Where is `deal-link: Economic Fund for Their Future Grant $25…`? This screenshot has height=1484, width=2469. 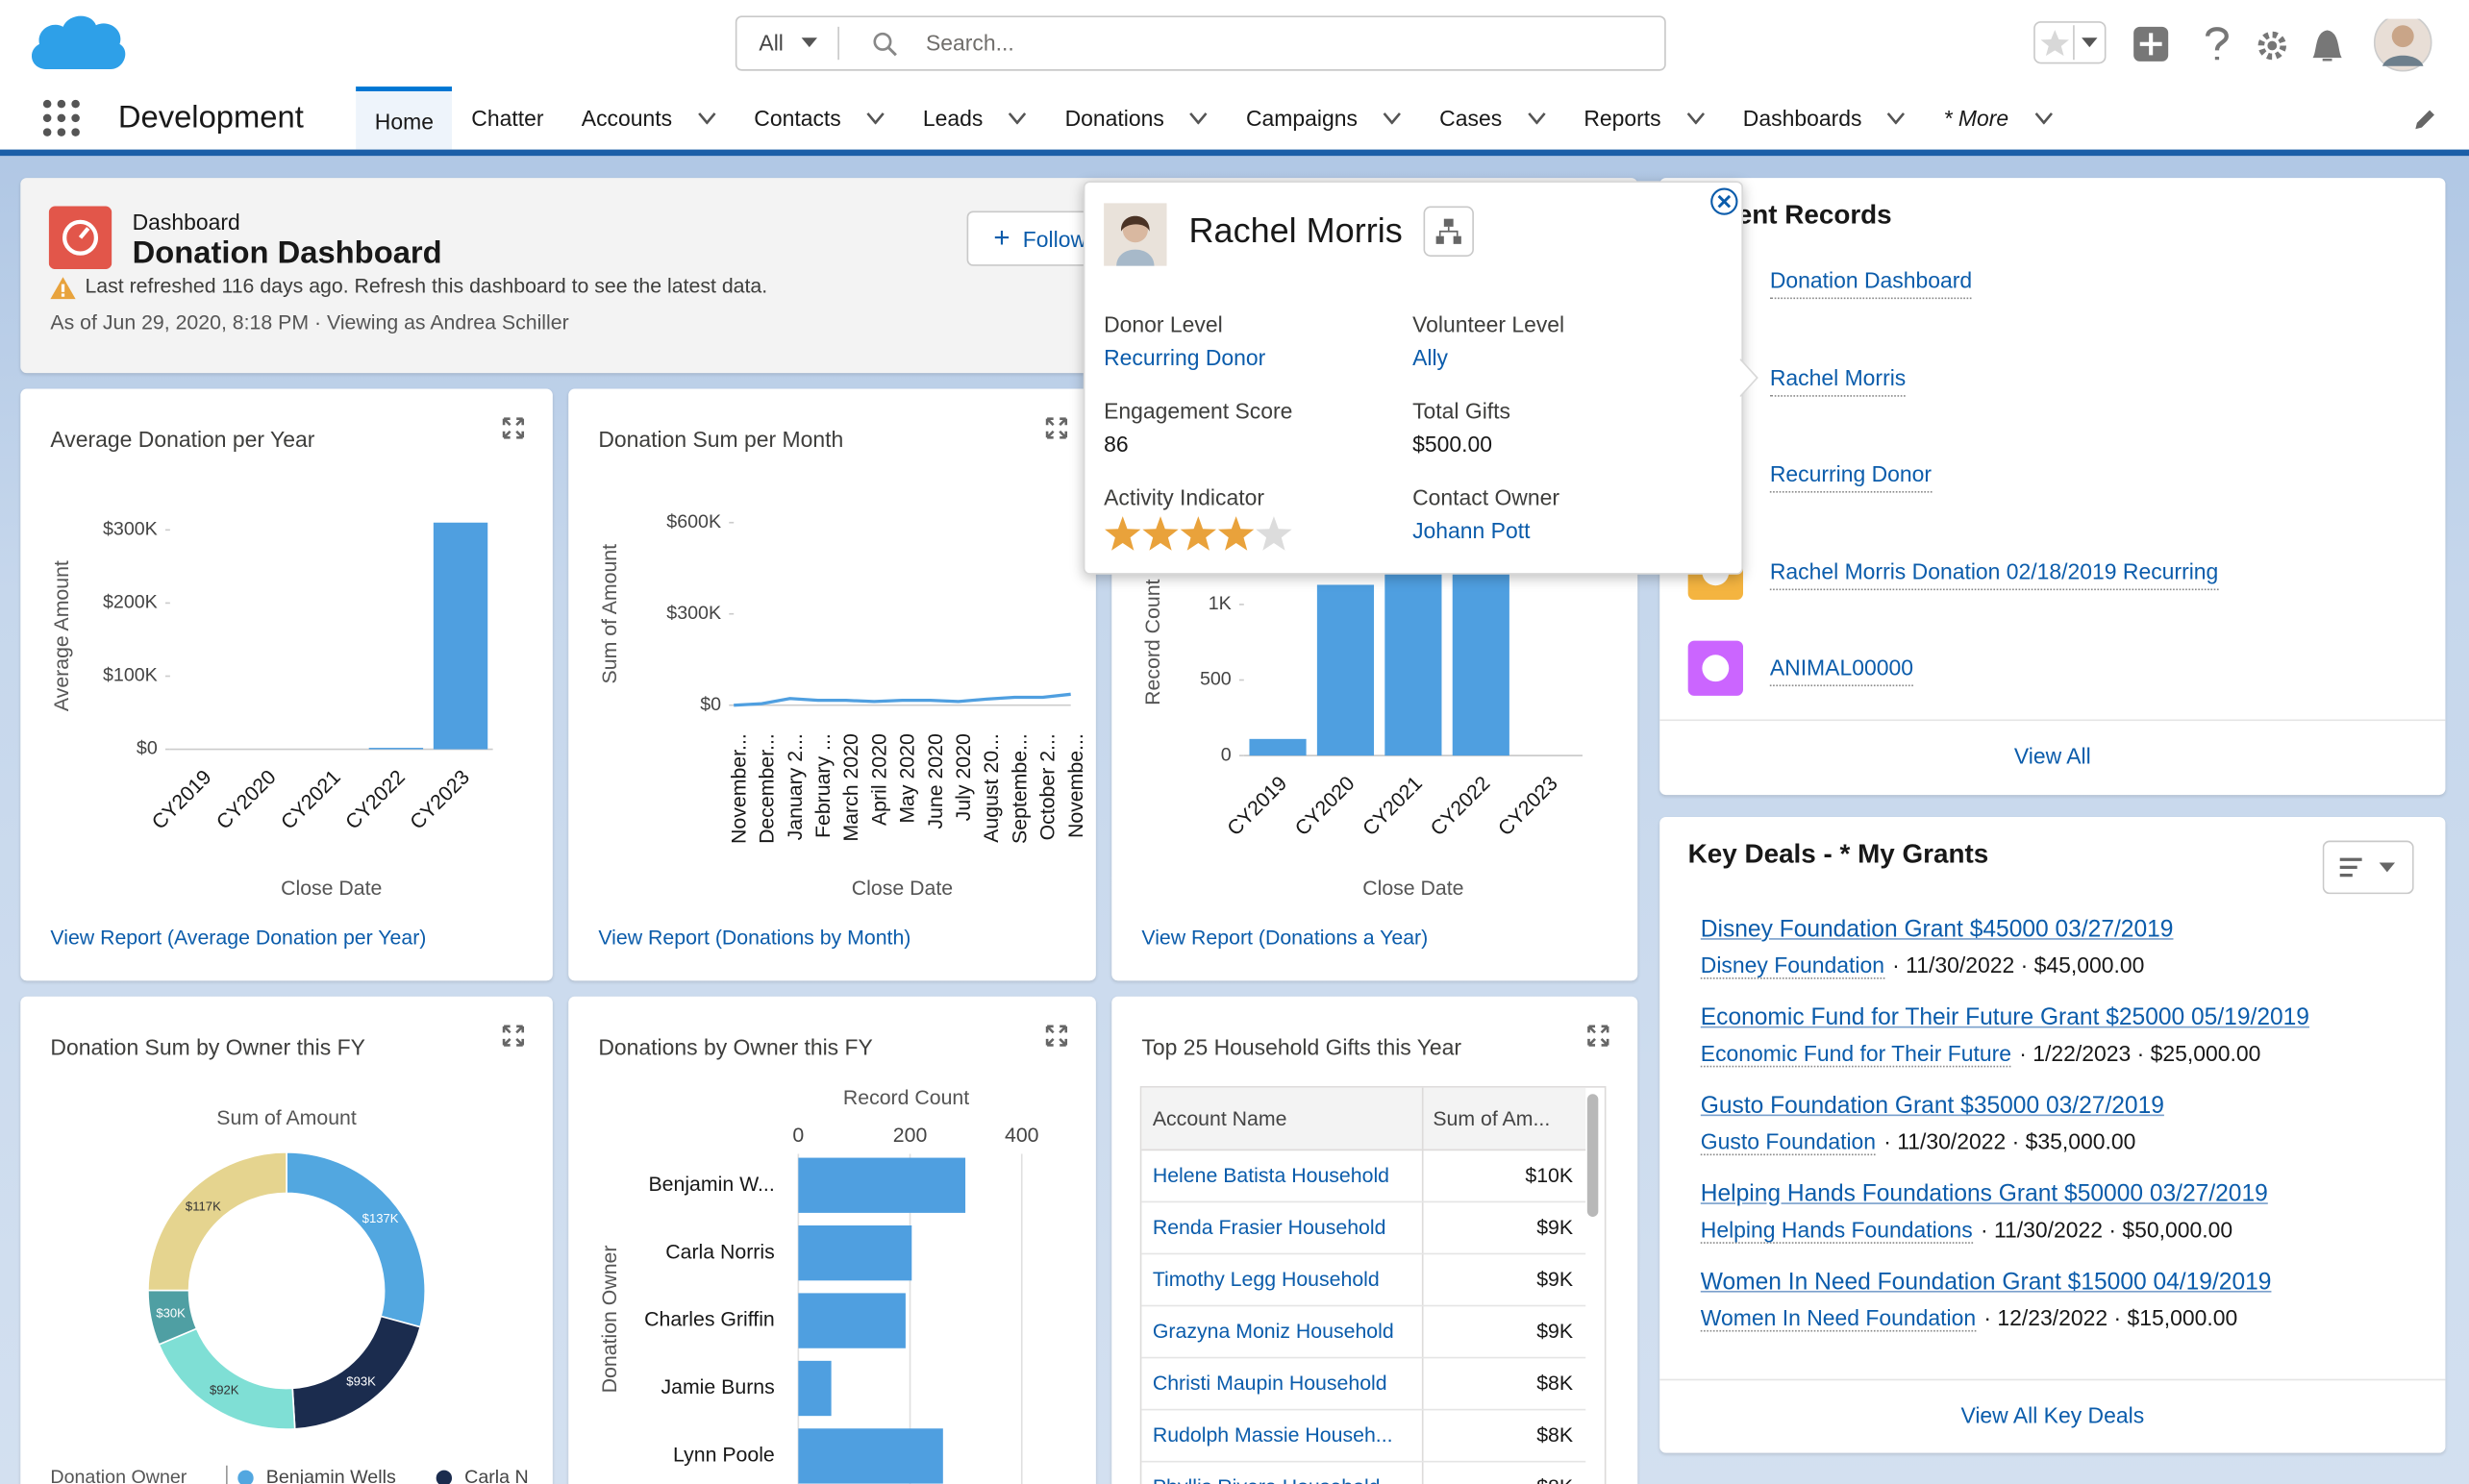
deal-link: Economic Fund for Their Future Grant $25… is located at coordinates (2004, 1017).